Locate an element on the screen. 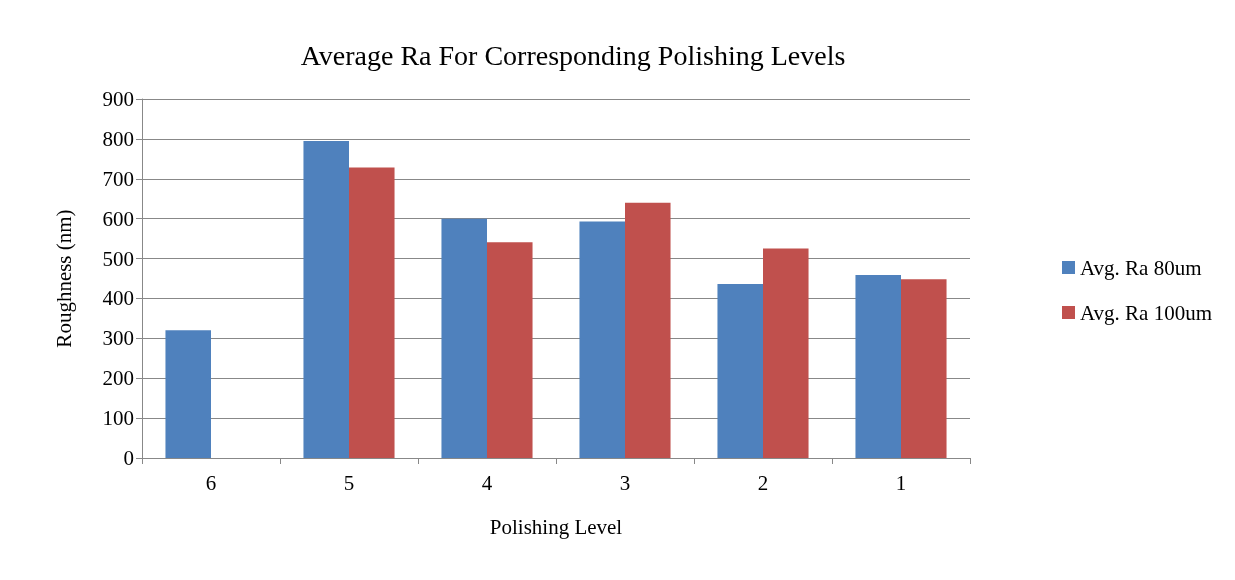 Image resolution: width=1235 pixels, height=580 pixels. y-tick-label: 900 is located at coordinates (118, 99).